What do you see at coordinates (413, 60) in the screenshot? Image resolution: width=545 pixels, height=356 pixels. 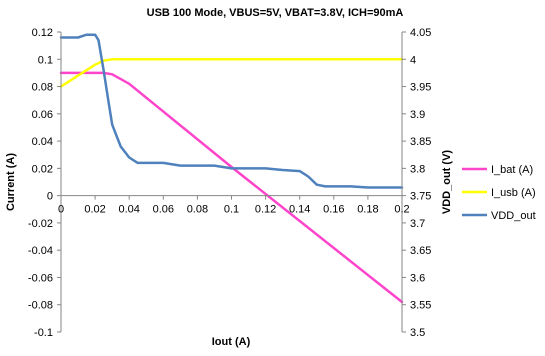 I see `y2-tick-label: 4` at bounding box center [413, 60].